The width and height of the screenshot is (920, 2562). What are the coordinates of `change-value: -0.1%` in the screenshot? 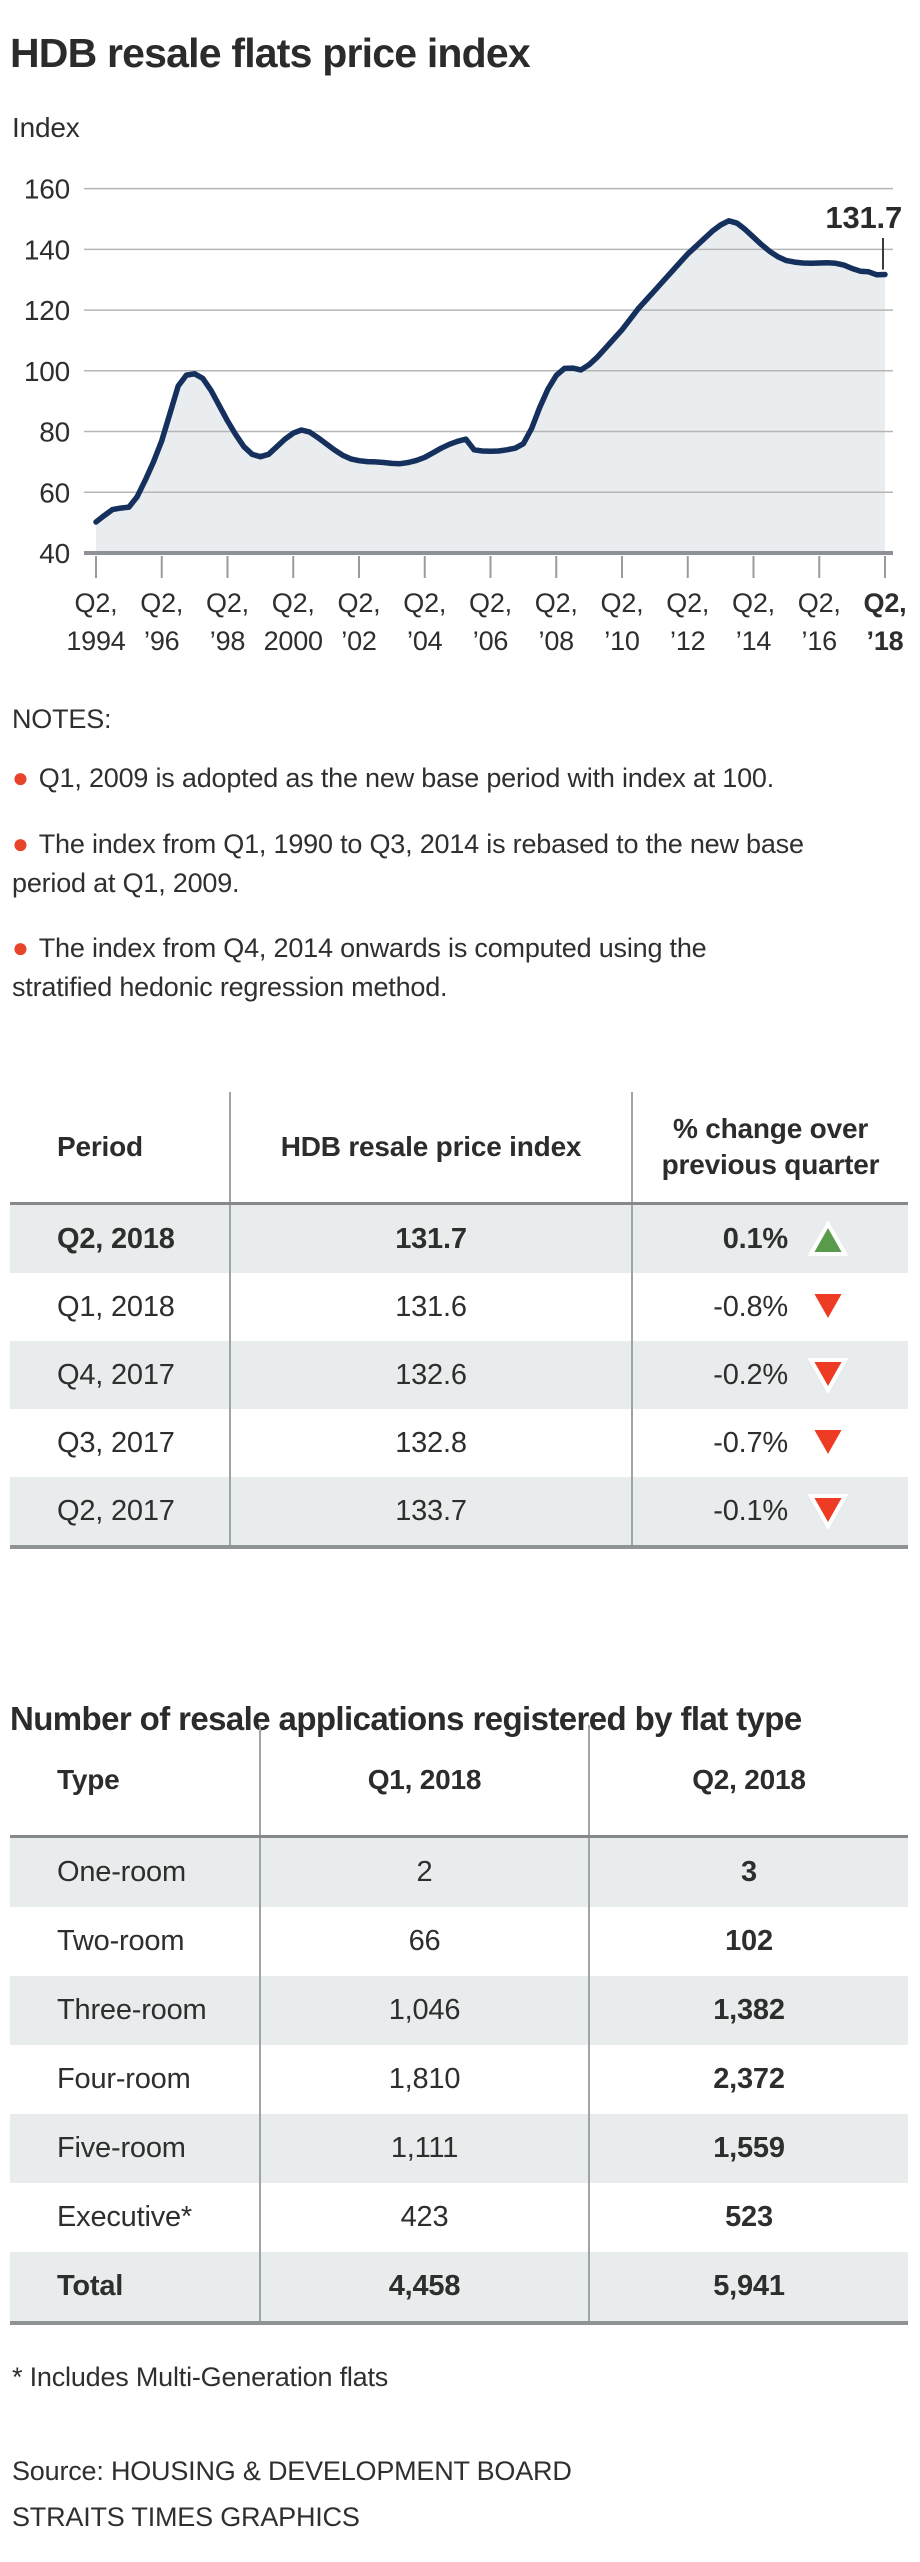 It's located at (750, 1510).